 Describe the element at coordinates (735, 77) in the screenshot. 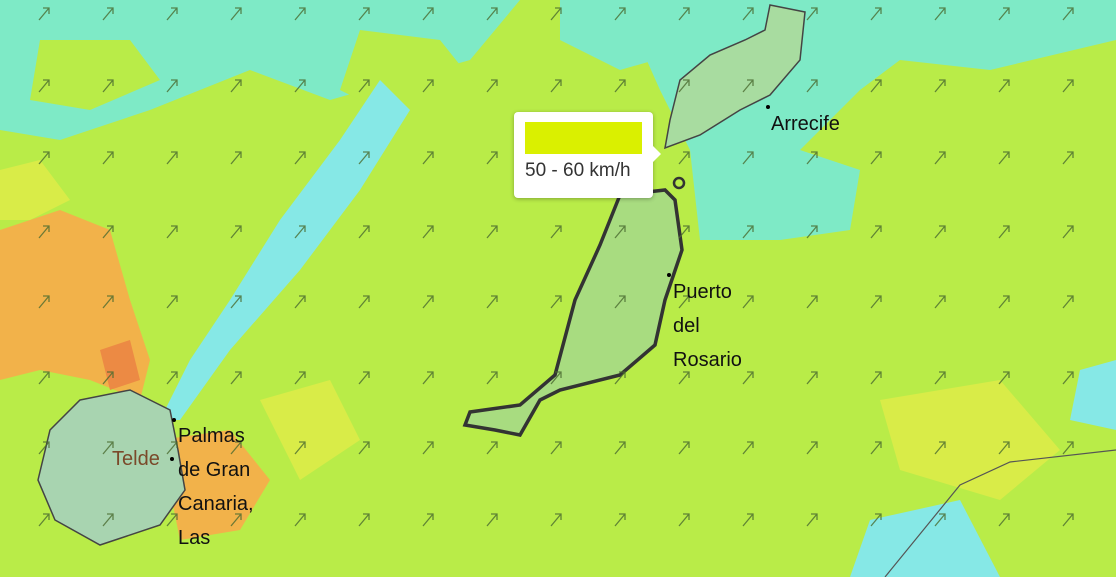

I see `island-lanzarote` at that location.